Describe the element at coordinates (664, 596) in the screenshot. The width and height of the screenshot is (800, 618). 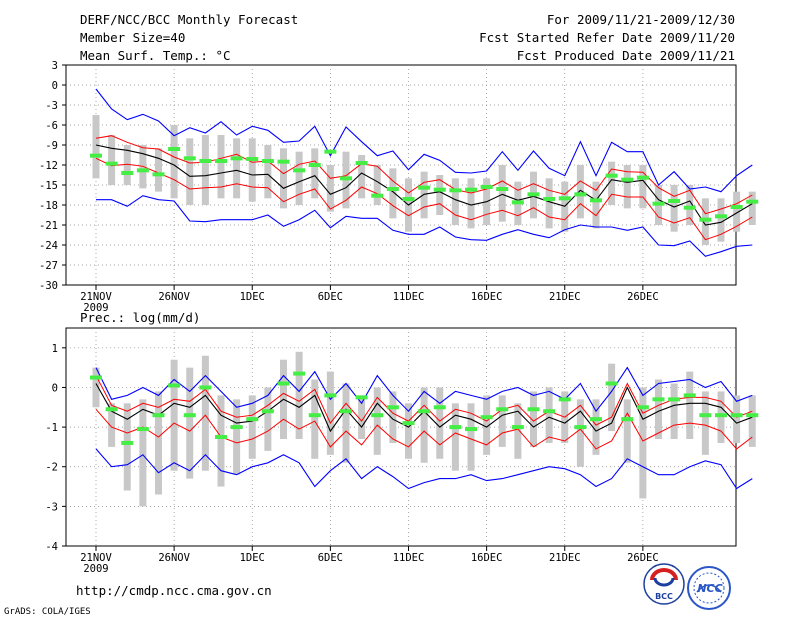
I see `bcc-logo-text: BCC` at that location.